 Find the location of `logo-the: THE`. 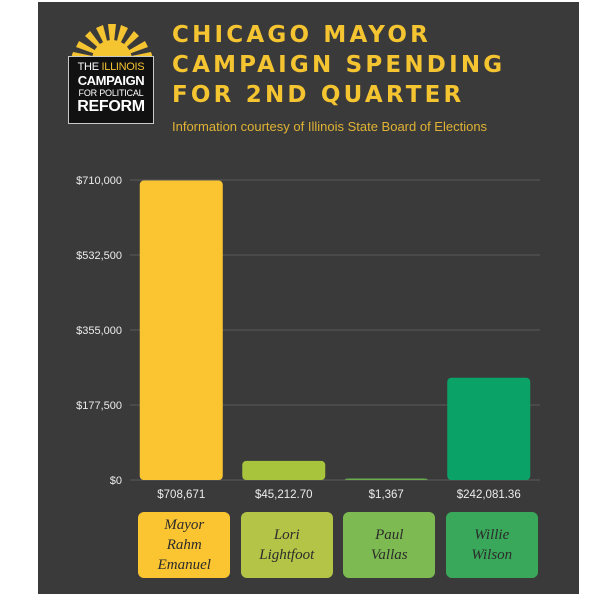

logo-the: THE is located at coordinates (89, 67).